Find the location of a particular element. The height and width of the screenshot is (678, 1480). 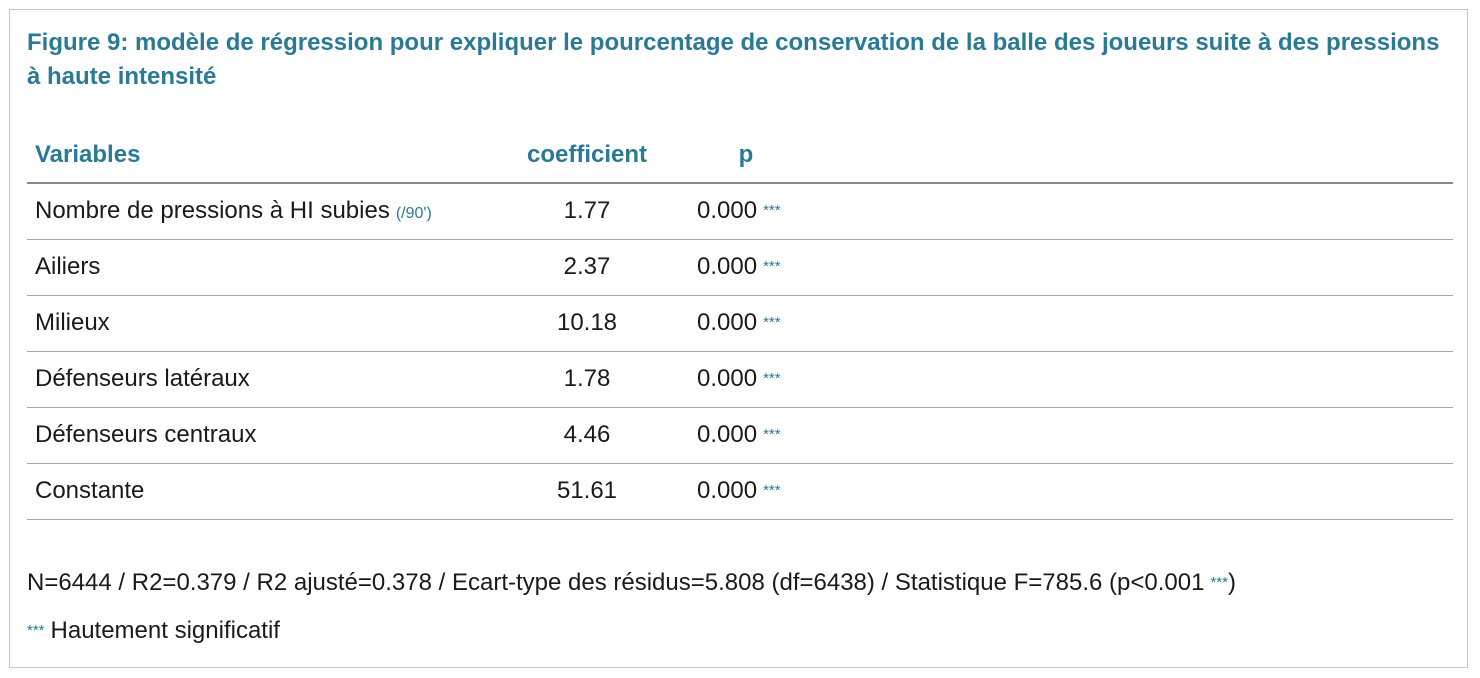

row-variable: Défenseurs centraux is located at coordinates (145, 435).